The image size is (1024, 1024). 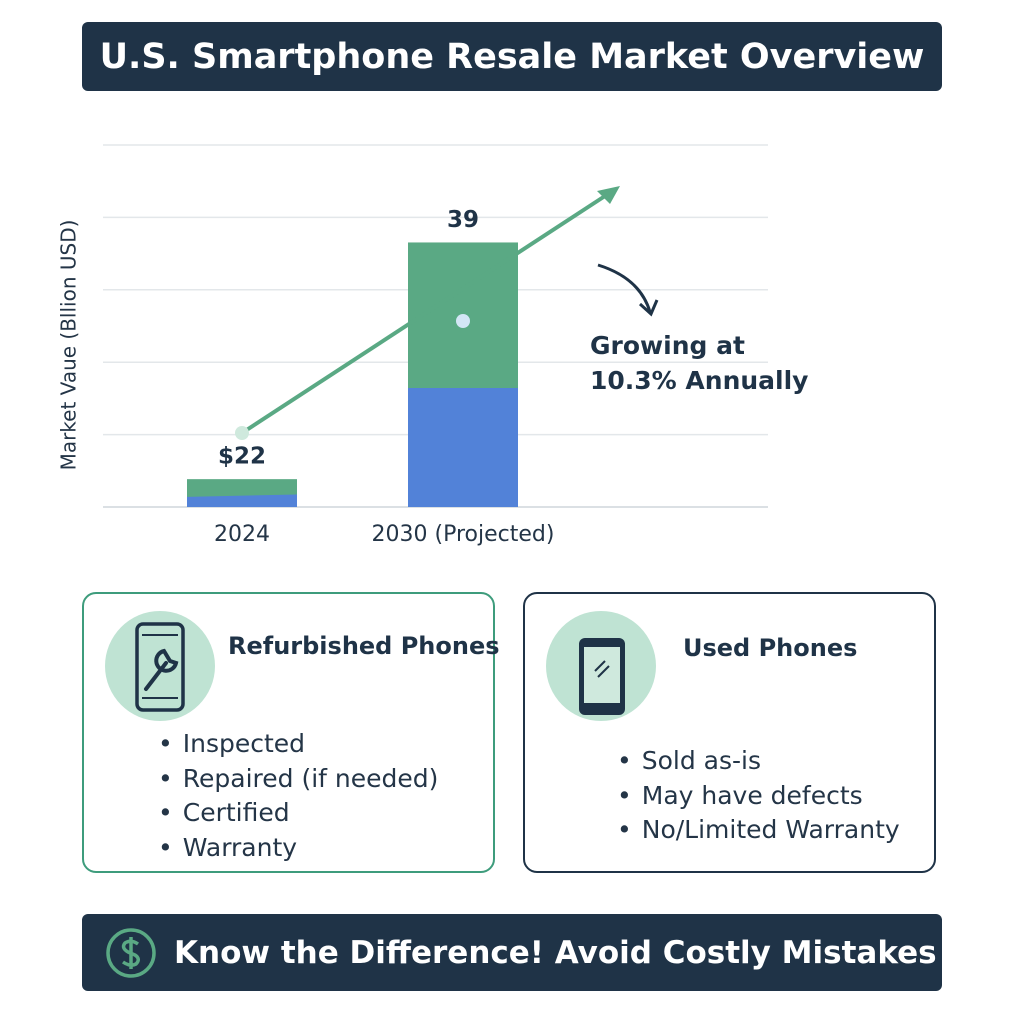 What do you see at coordinates (242, 457) in the screenshot?
I see `value-label: $22` at bounding box center [242, 457].